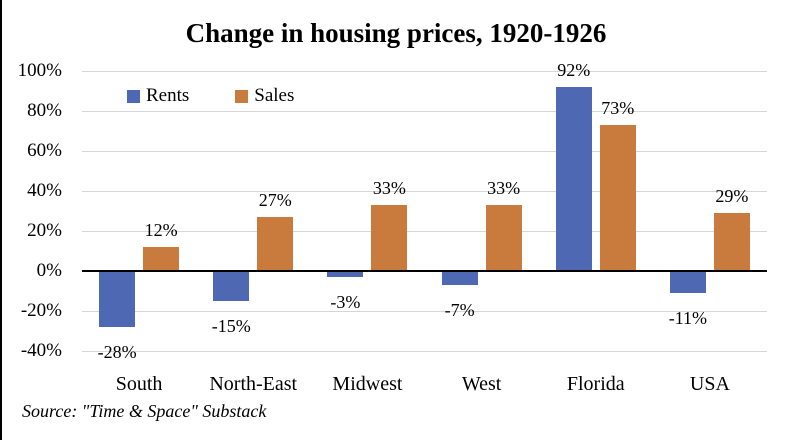 This screenshot has width=792, height=440. What do you see at coordinates (731, 242) in the screenshot?
I see `bar-sales-usa` at bounding box center [731, 242].